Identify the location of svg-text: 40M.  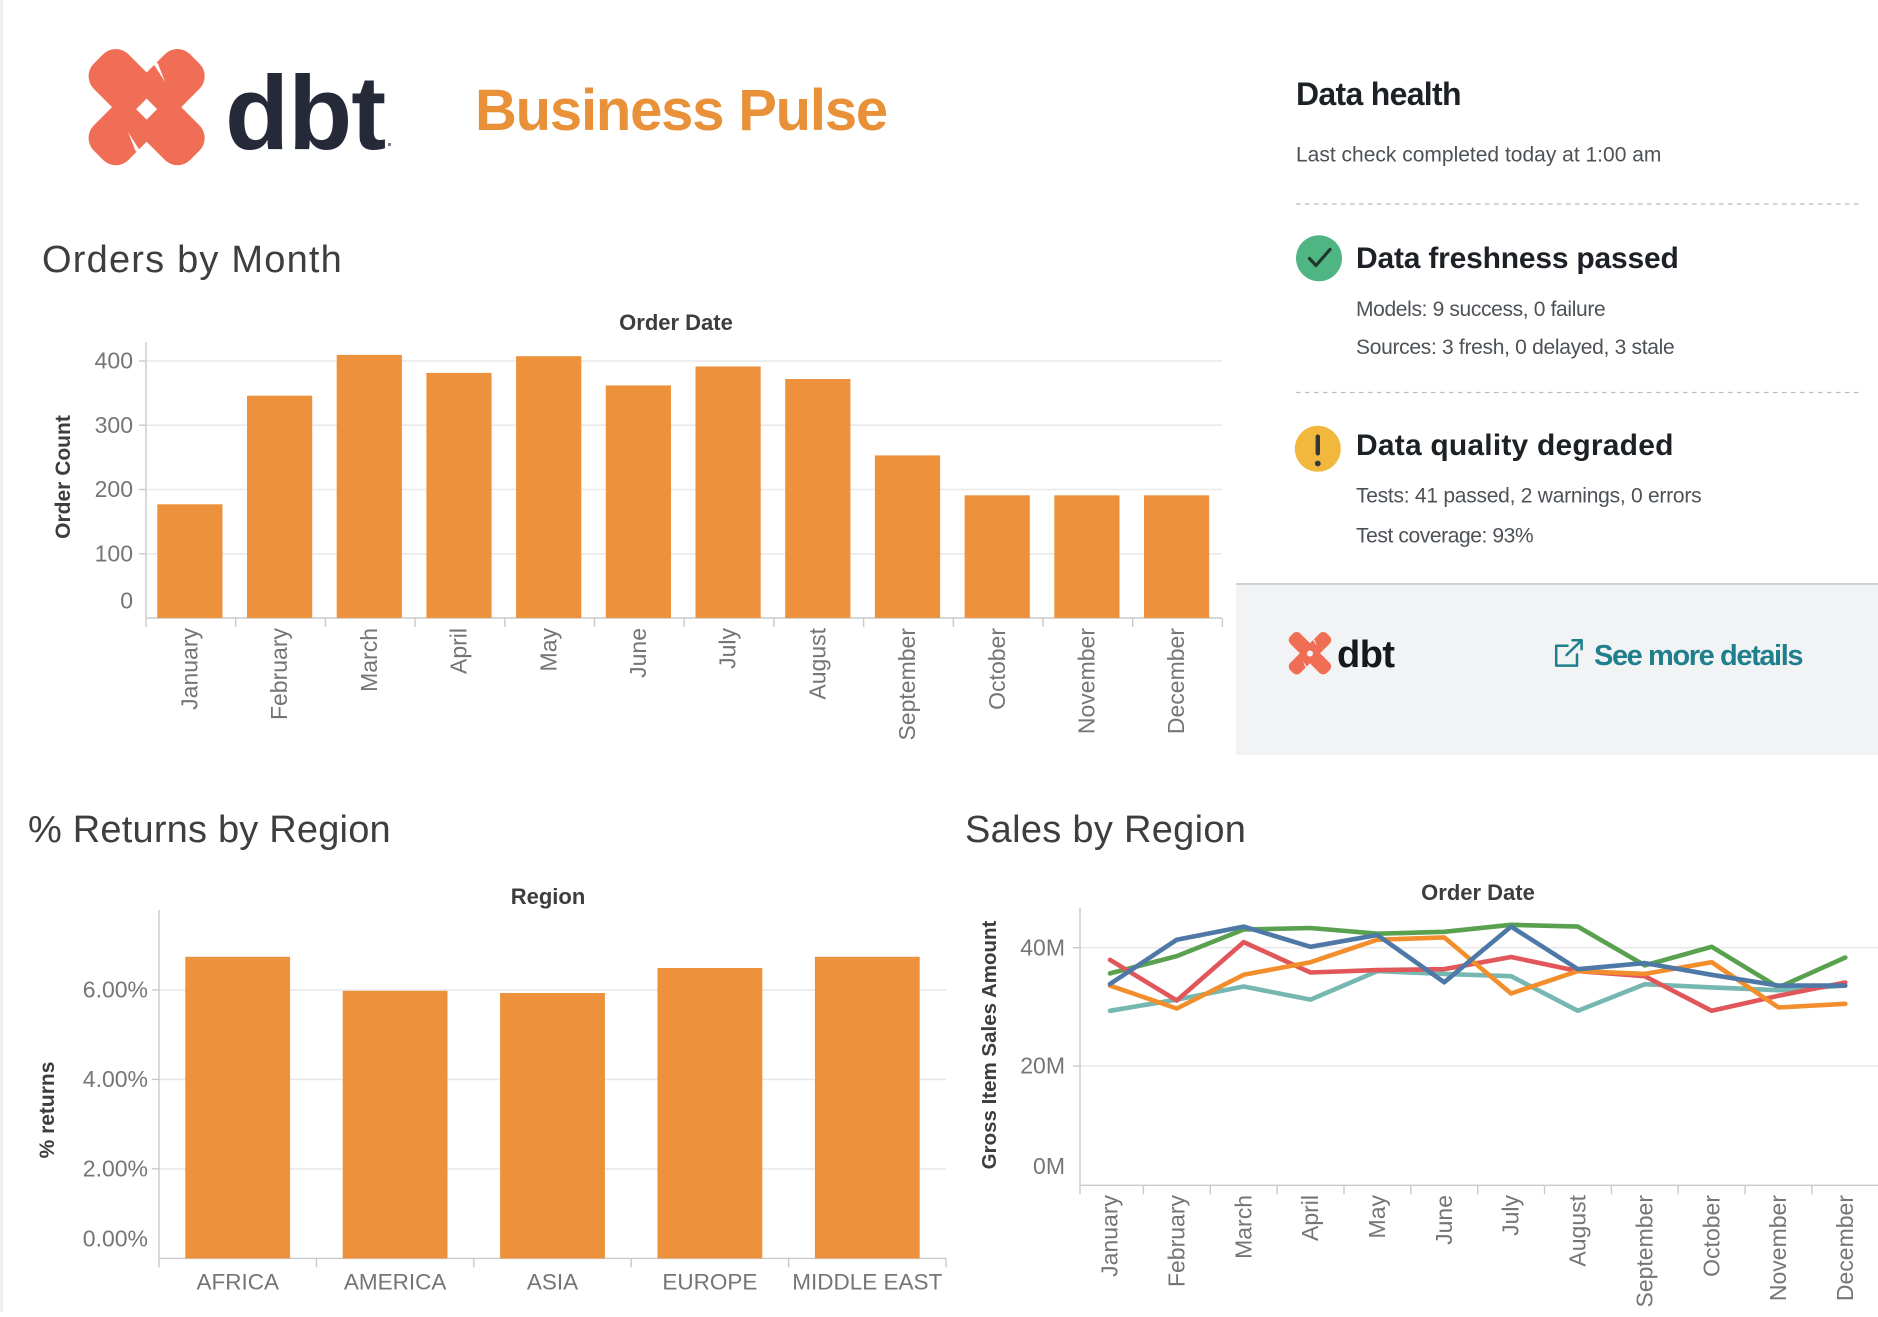
(1042, 947).